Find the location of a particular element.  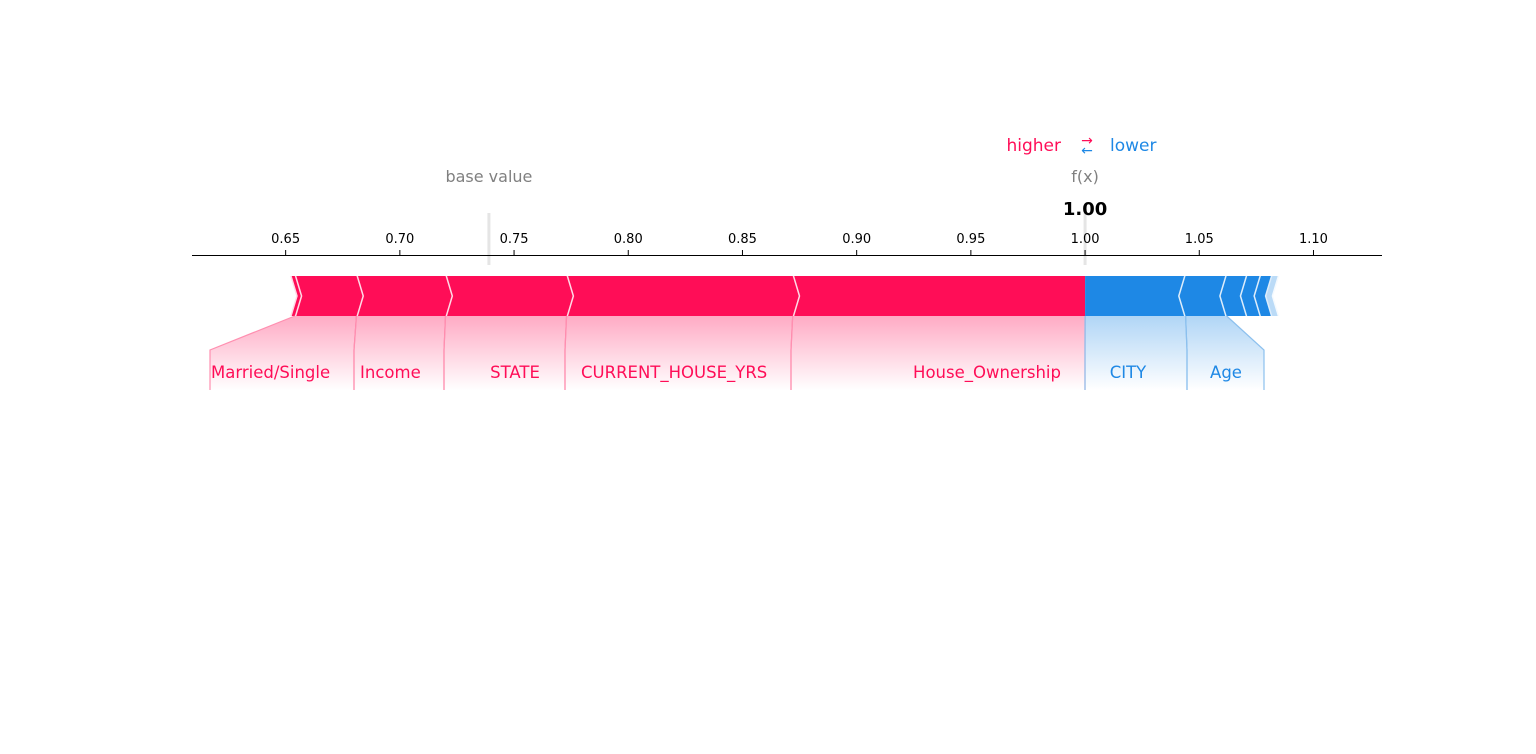

x-tick-label: 0.95 is located at coordinates (970, 239).